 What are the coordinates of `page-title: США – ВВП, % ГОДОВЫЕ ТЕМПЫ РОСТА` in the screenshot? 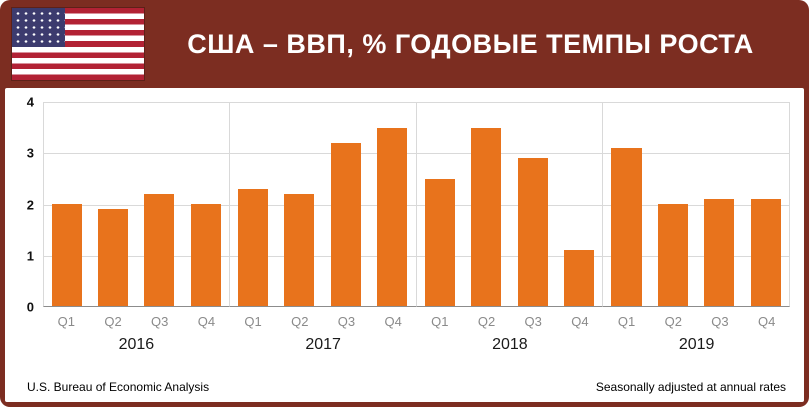 It's located at (470, 43).